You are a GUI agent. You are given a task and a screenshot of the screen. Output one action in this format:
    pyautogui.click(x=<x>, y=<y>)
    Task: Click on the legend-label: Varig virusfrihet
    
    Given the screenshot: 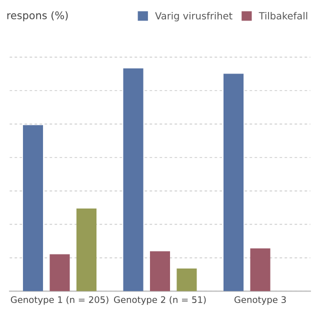 What is the action you would take?
    pyautogui.click(x=193, y=17)
    